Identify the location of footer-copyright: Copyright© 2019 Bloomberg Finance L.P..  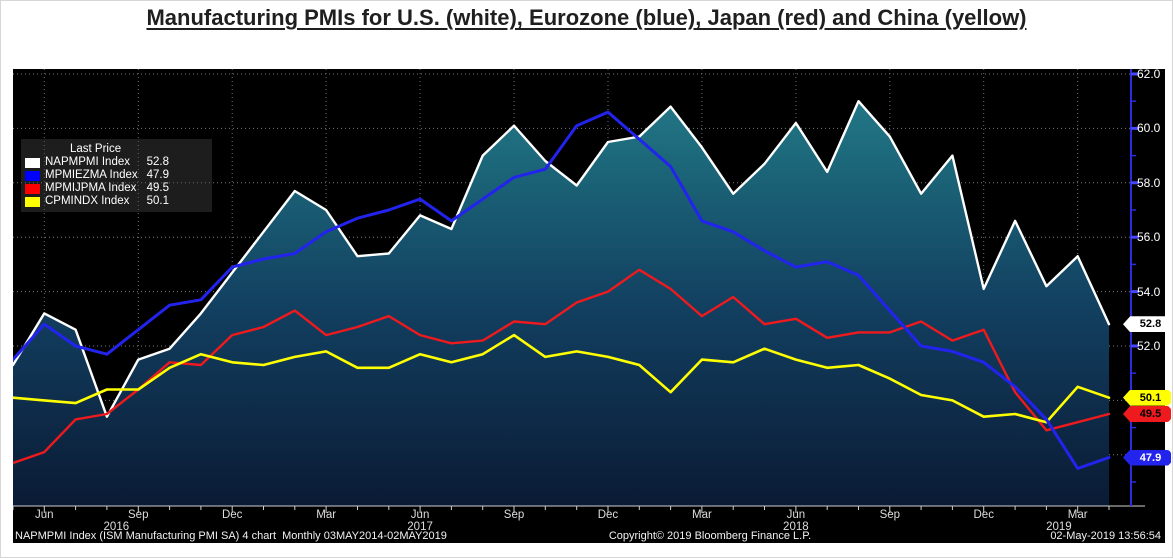
(710, 536).